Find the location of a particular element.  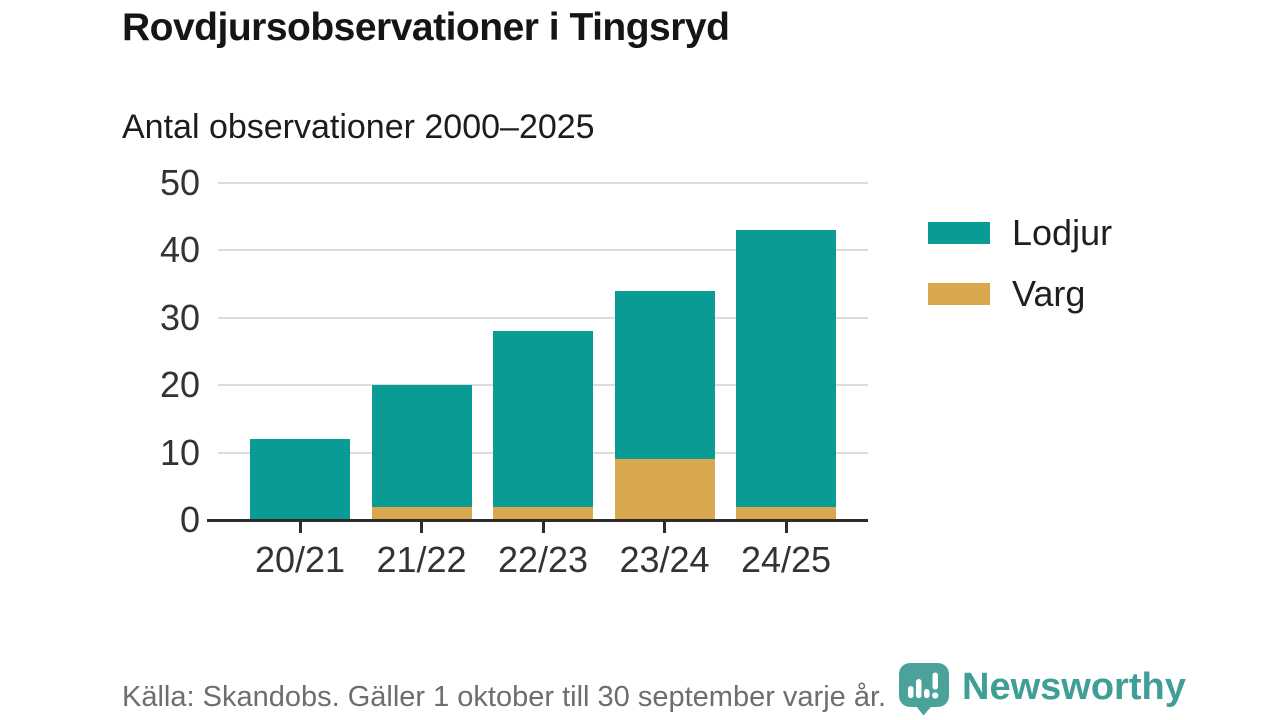

legend-item-varg: Varg is located at coordinates (1020, 294).